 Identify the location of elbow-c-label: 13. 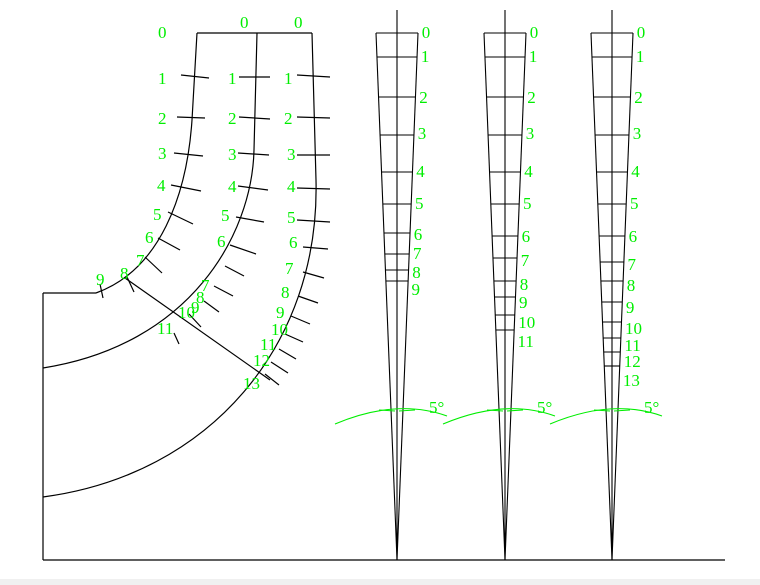
(251, 383).